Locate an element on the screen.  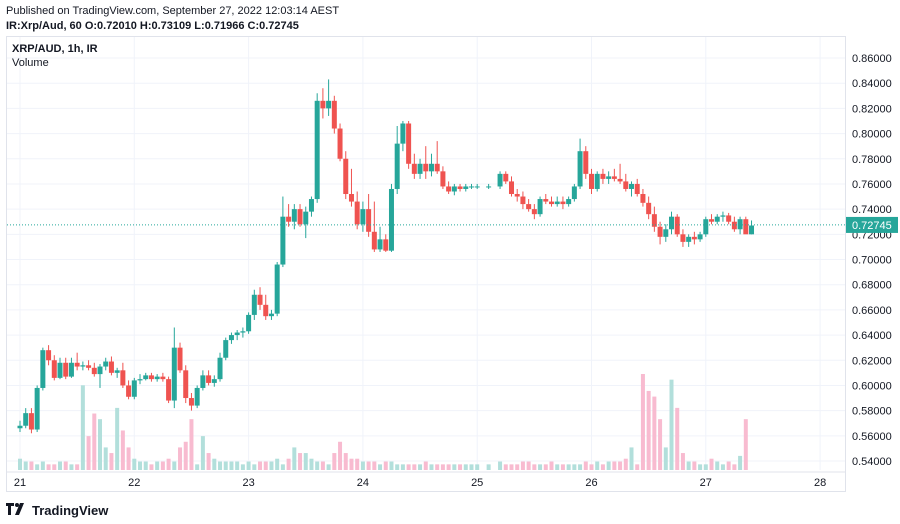
y-tick-label: 0.62000 is located at coordinates (872, 361).